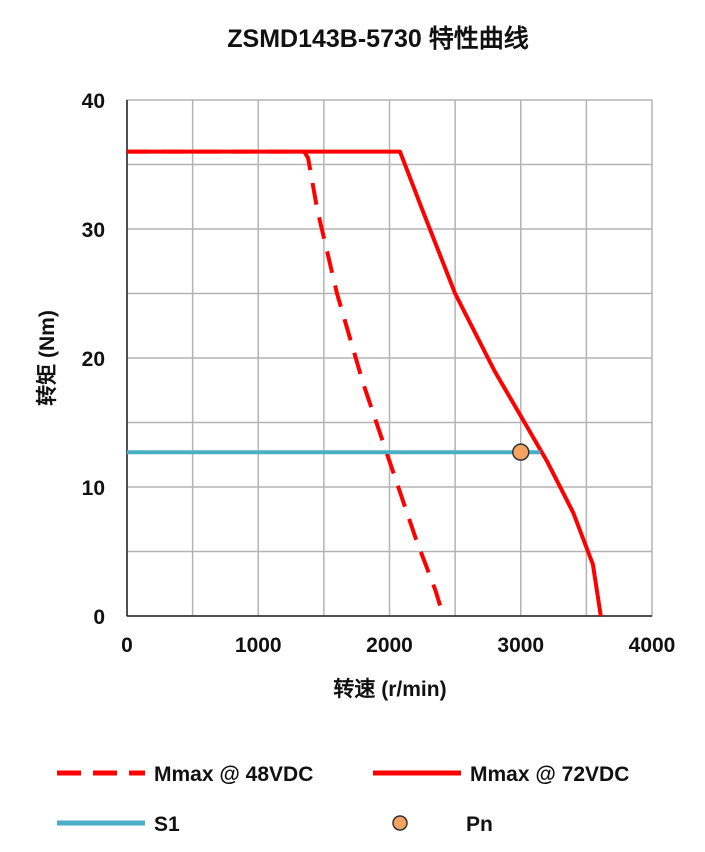 The width and height of the screenshot is (705, 852). What do you see at coordinates (389, 645) in the screenshot?
I see `x-tick-label: 2000` at bounding box center [389, 645].